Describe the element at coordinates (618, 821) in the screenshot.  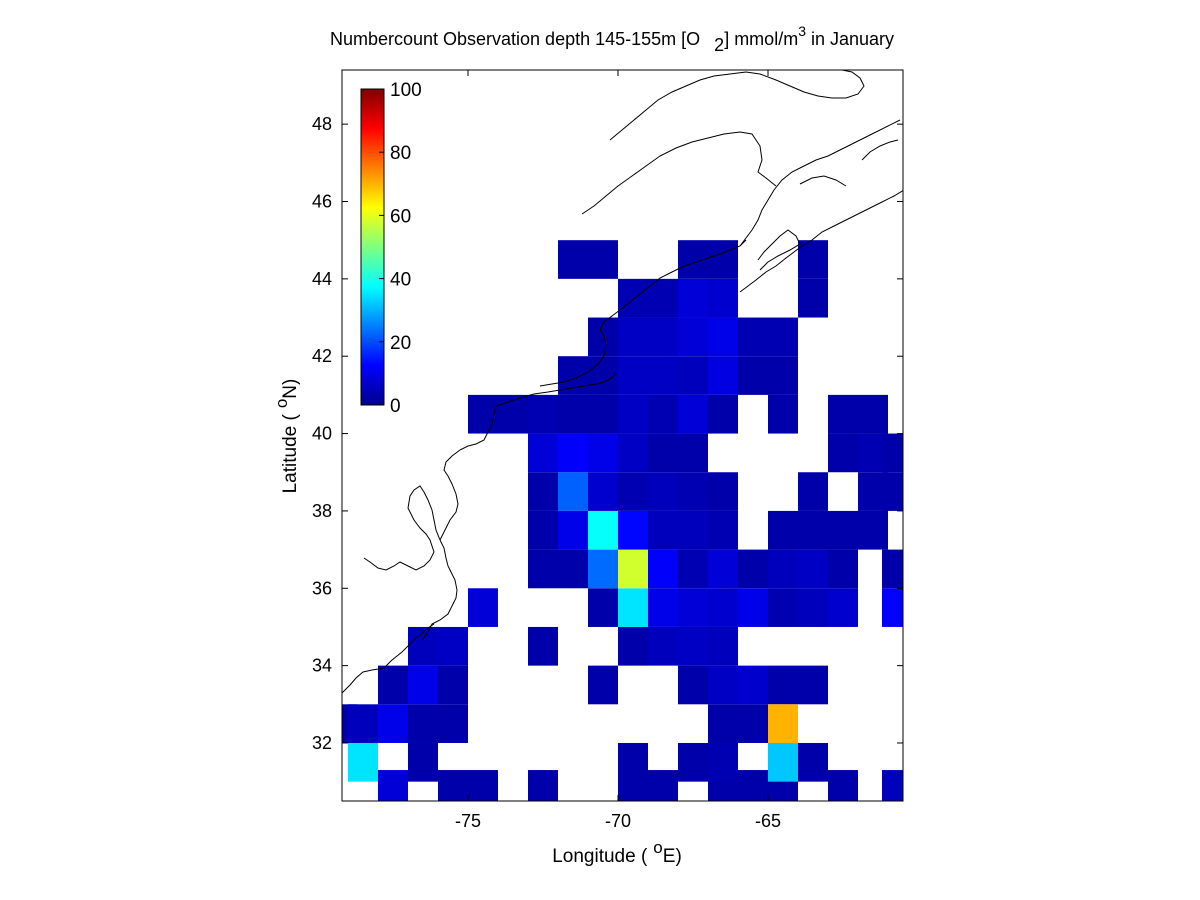
I see `x-tick-label: -70` at that location.